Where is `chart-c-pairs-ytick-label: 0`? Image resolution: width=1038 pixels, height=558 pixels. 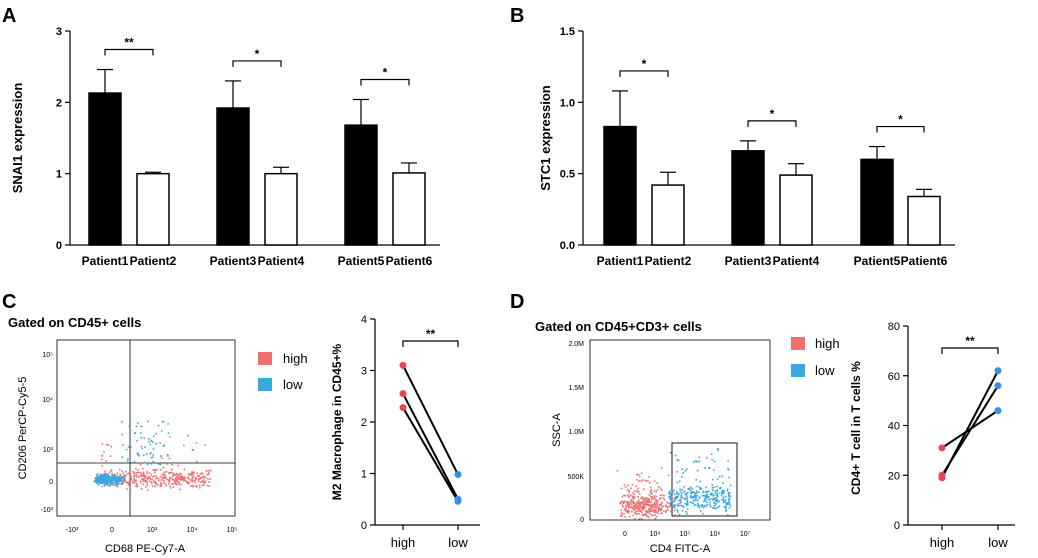 chart-c-pairs-ytick-label: 0 is located at coordinates (364, 526).